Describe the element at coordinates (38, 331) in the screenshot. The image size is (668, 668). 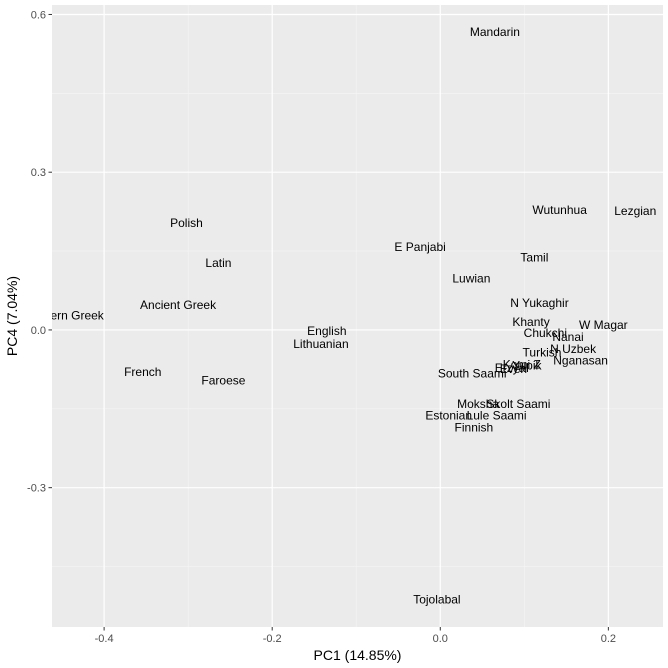
I see `y-axis-tick-label: 0.0` at that location.